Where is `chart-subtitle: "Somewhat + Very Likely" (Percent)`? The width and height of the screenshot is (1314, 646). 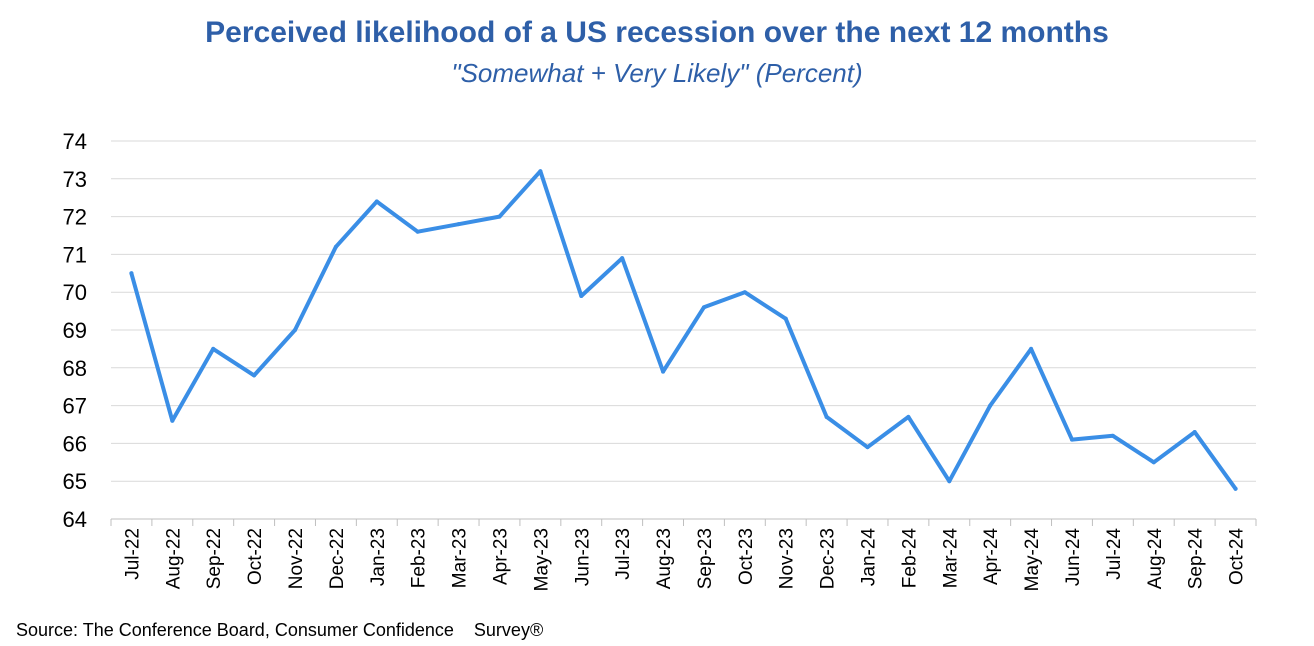
chart-subtitle: "Somewhat + Very Likely" (Percent) is located at coordinates (657, 73).